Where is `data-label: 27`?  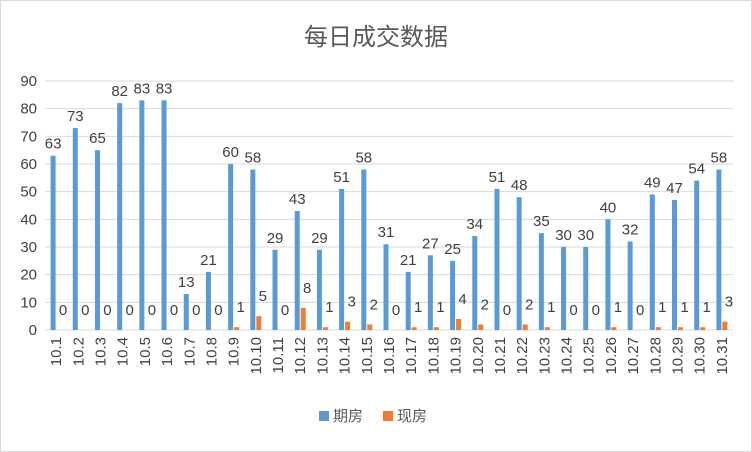
data-label: 27 is located at coordinates (430, 243).